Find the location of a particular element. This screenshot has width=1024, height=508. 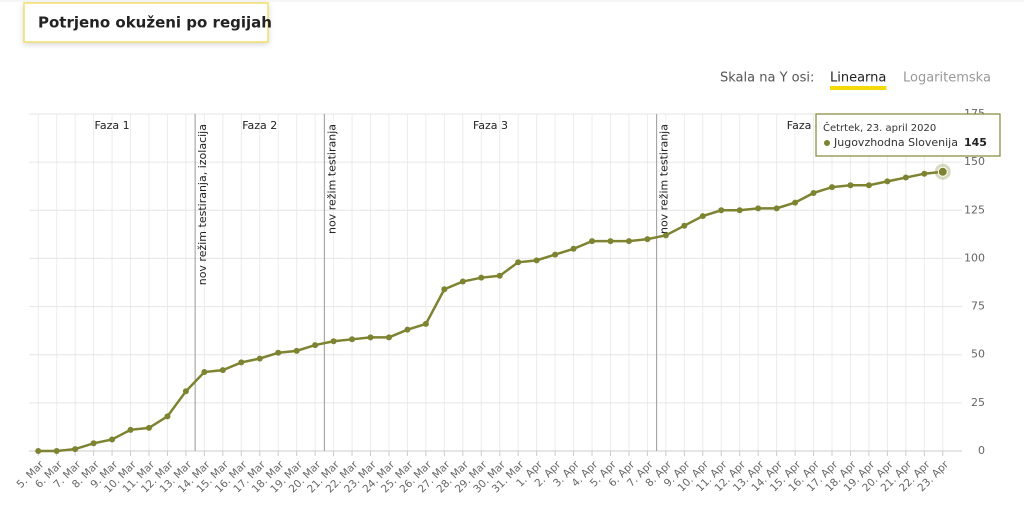

annotation-label: nov režim testiranja, izolacija is located at coordinates (202, 204).